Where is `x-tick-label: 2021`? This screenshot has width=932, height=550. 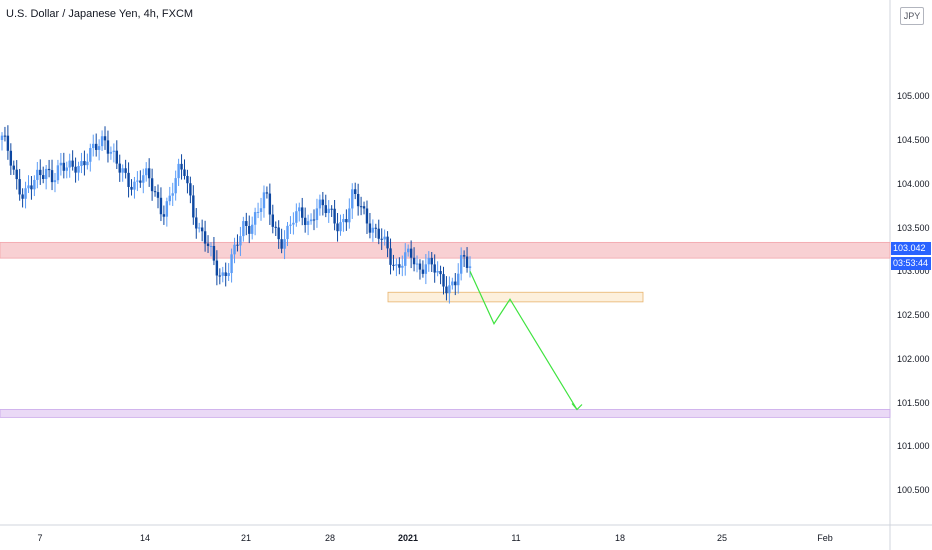
x-tick-label: 2021 is located at coordinates (408, 538).